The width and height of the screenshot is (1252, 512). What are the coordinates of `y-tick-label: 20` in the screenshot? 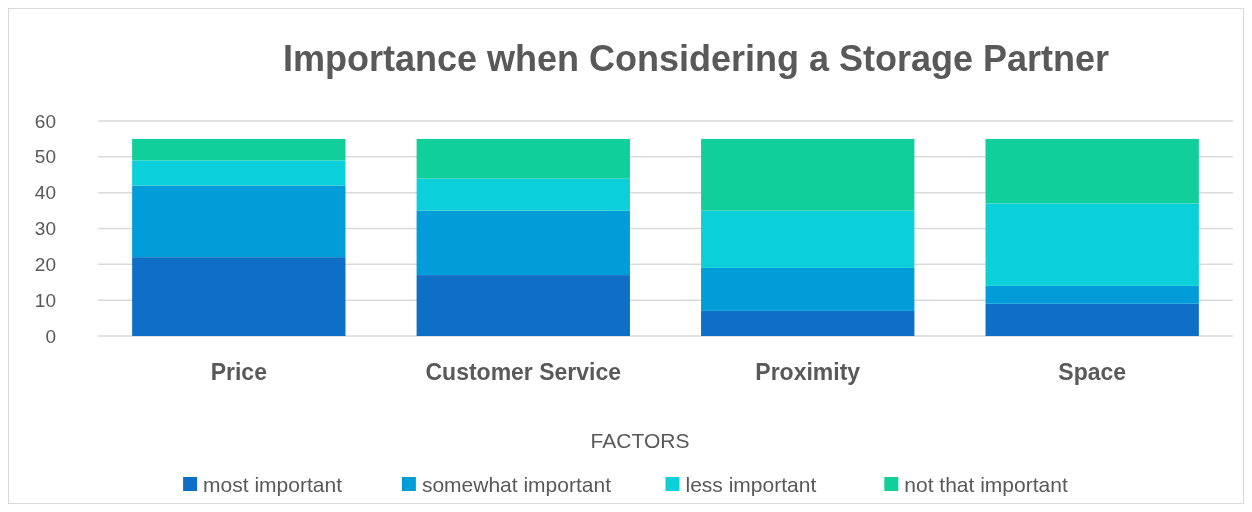 It's located at (45, 264).